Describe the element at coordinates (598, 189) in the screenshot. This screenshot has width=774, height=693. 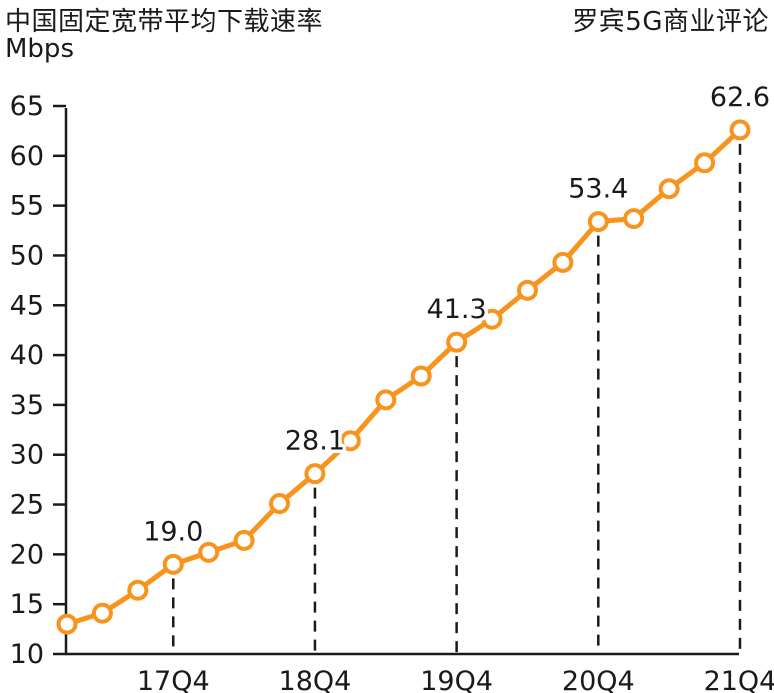
I see `data-point-label: 53.4` at that location.